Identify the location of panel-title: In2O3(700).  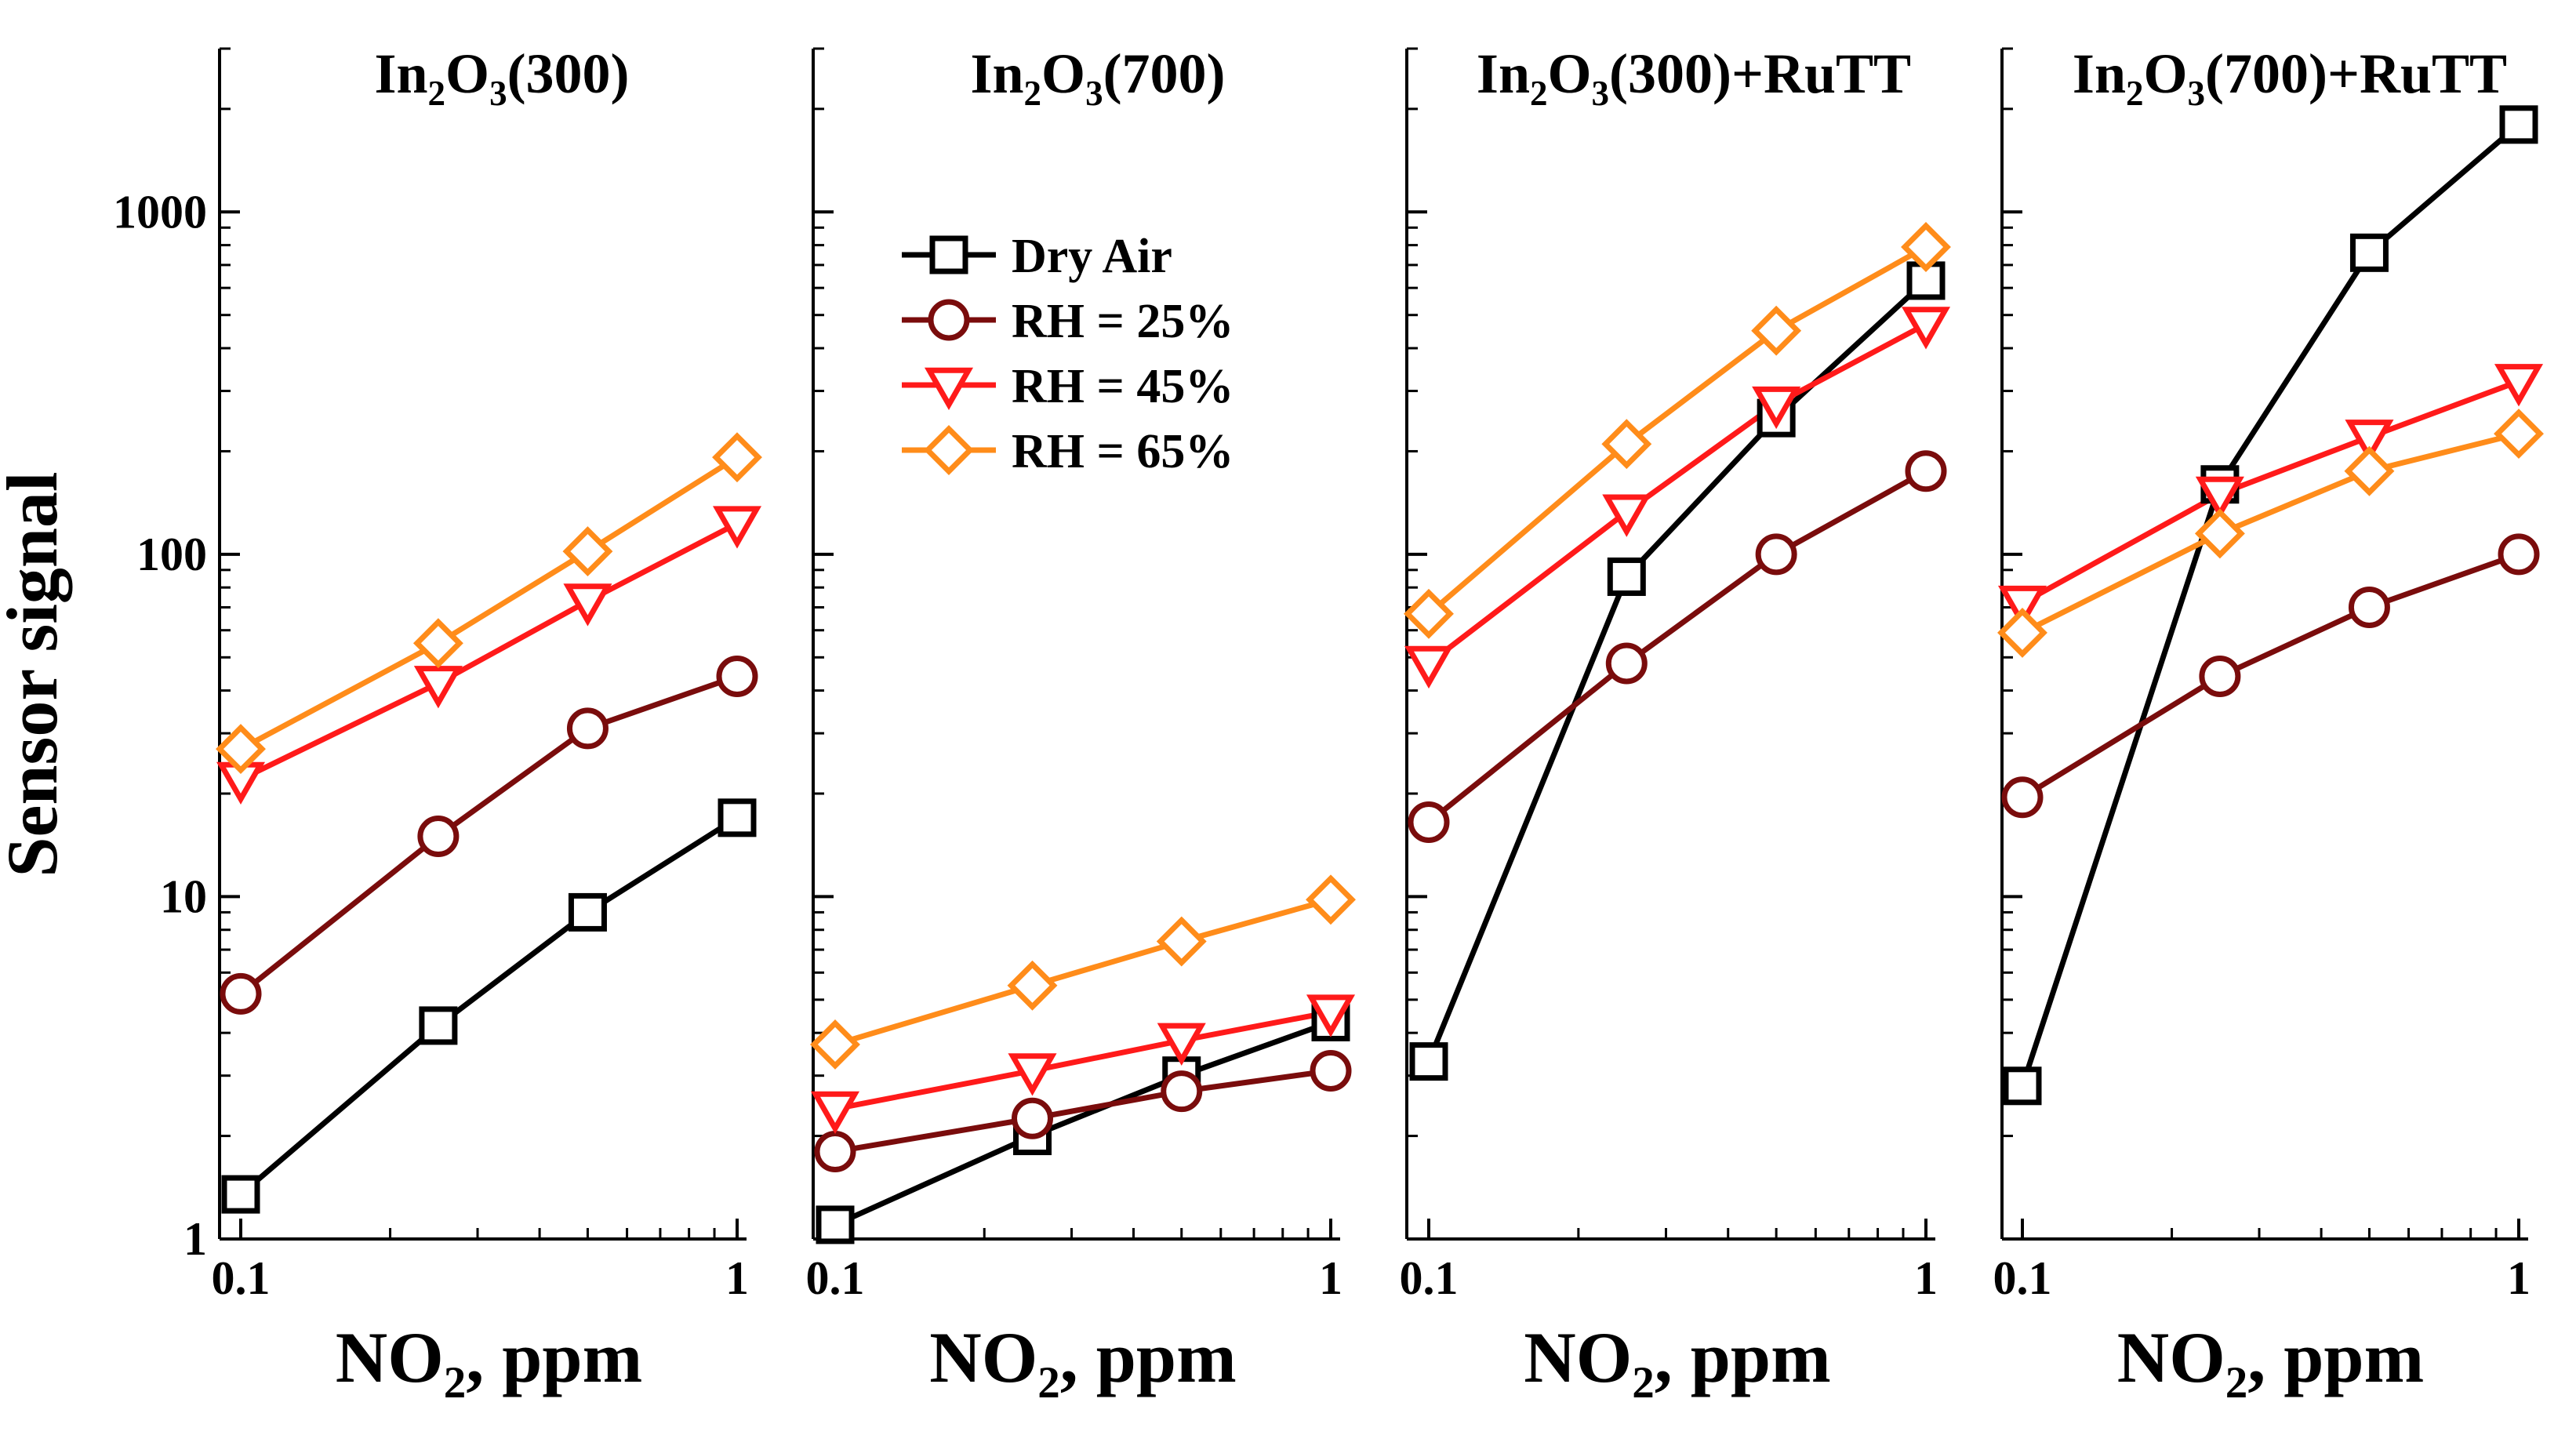
(1097, 77).